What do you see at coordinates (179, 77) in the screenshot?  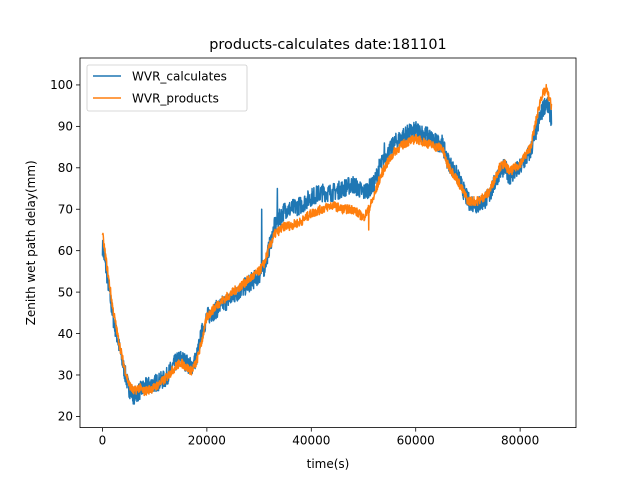 I see `legend-label-wvr-calculates: WVR_calculates` at bounding box center [179, 77].